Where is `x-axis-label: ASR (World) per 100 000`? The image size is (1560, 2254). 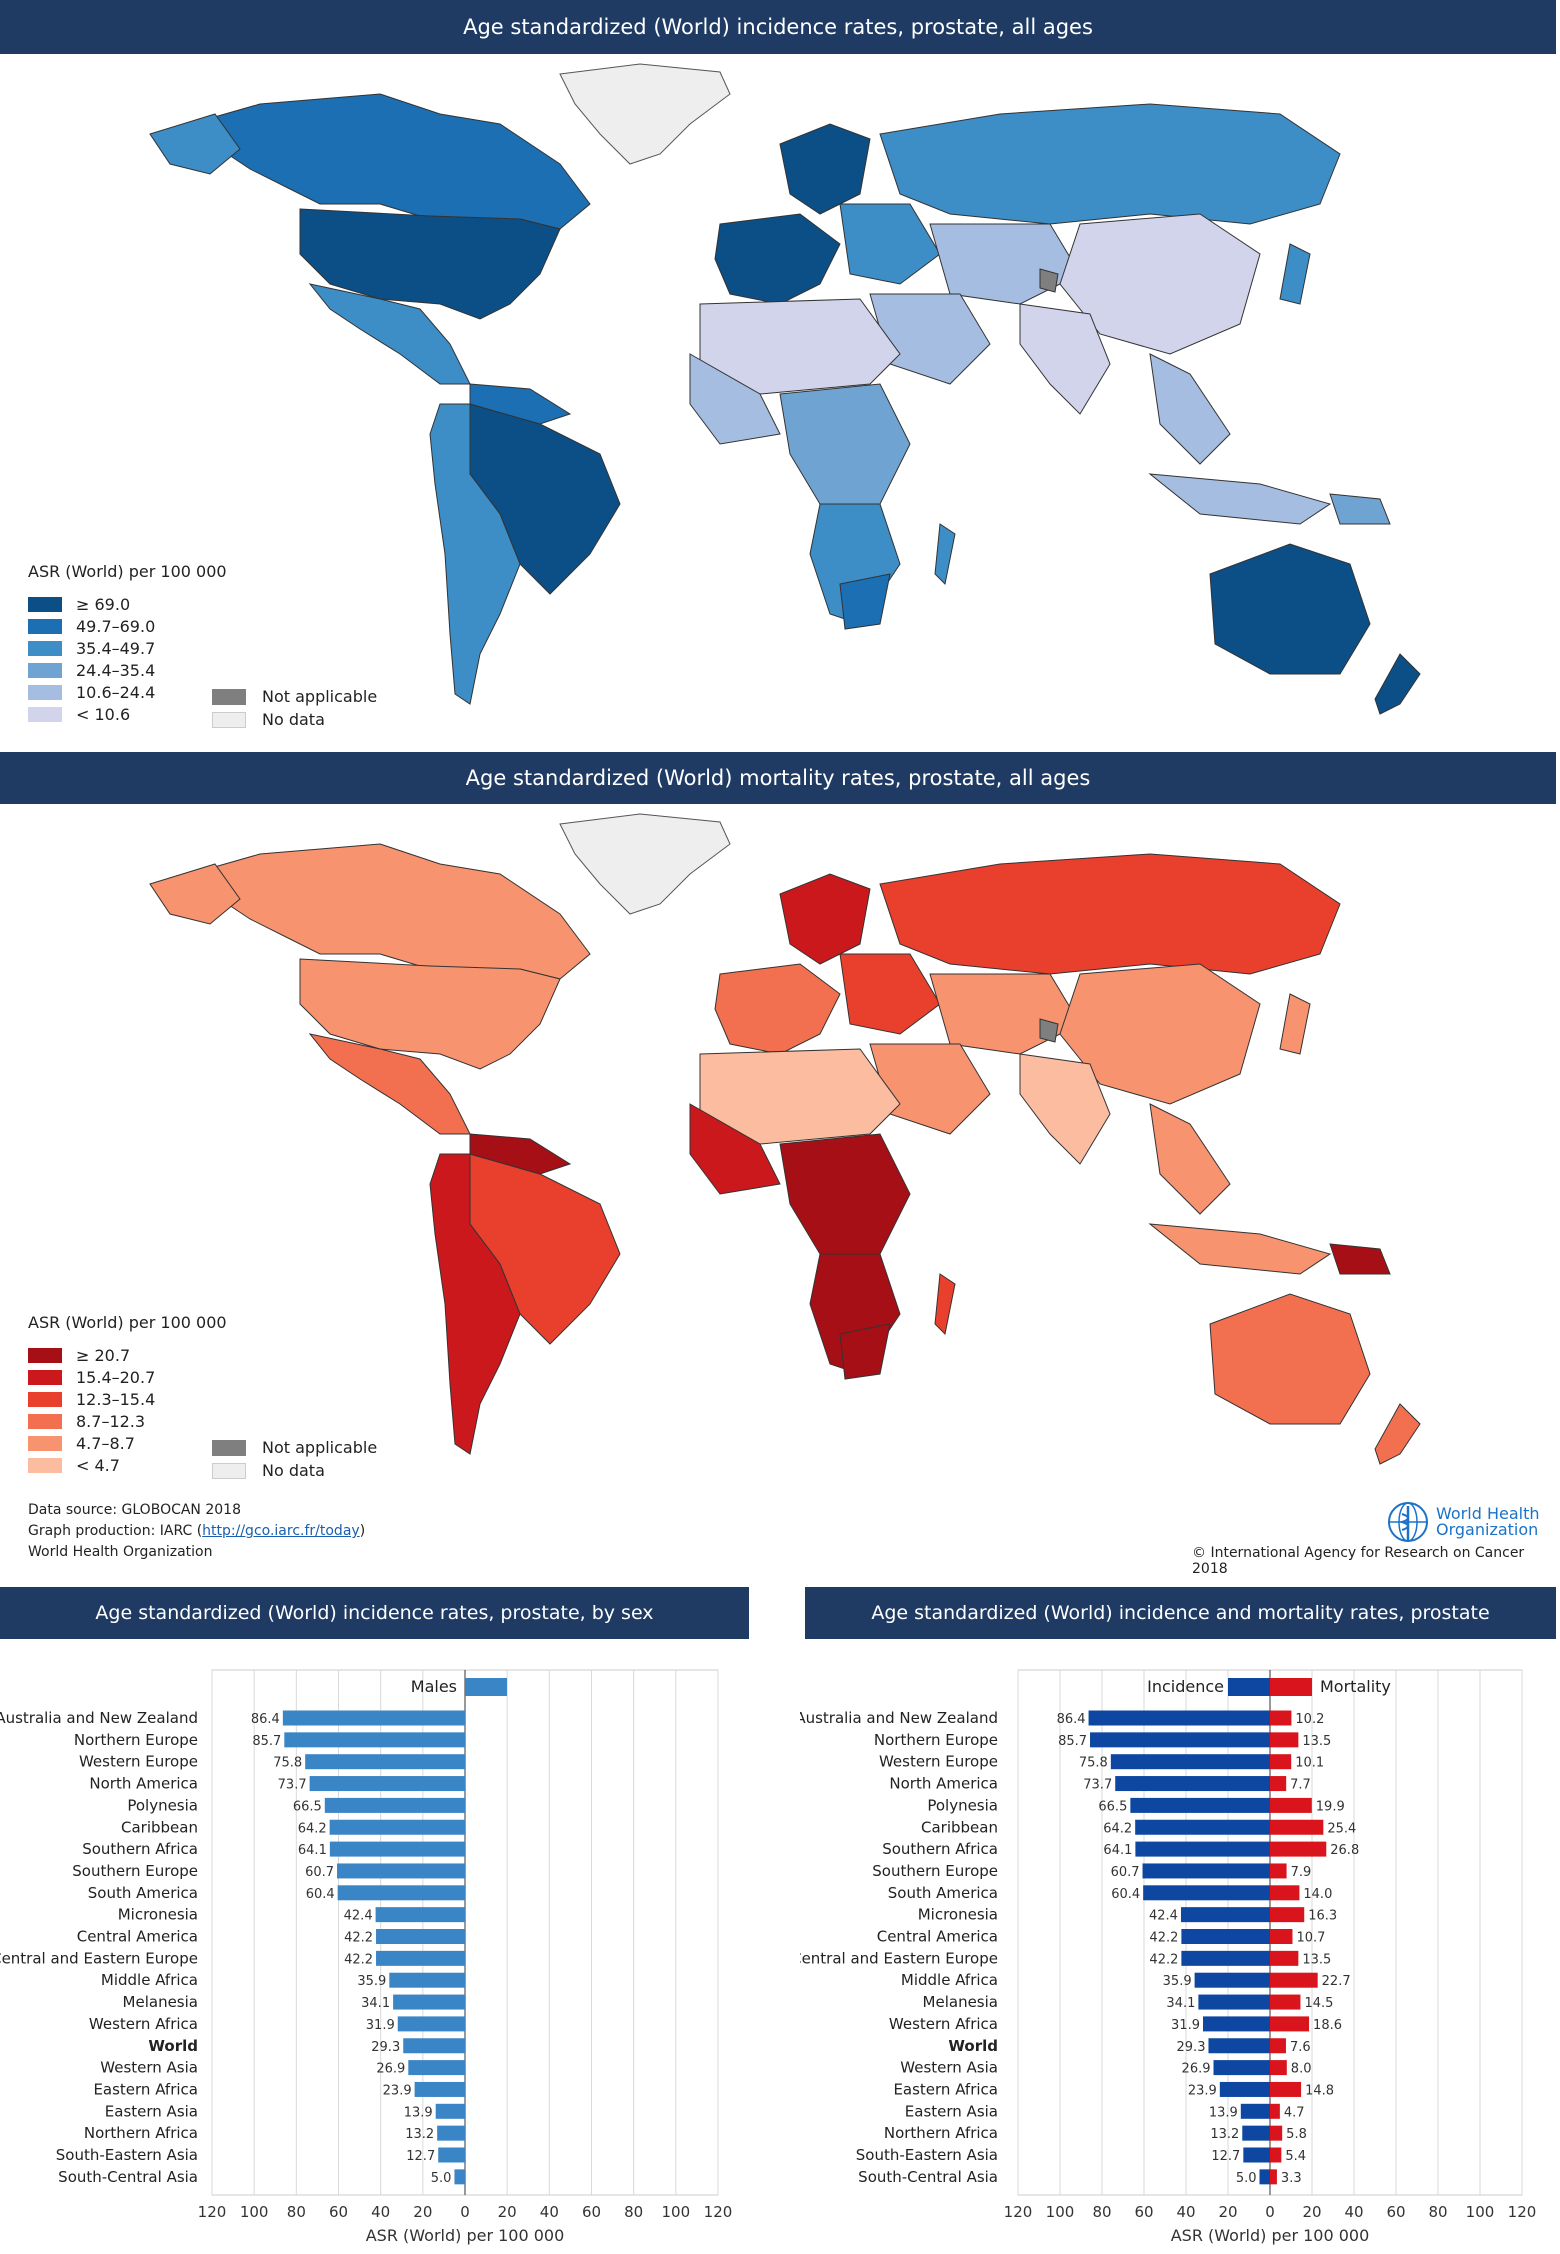 x-axis-label: ASR (World) per 100 000 is located at coordinates (465, 2235).